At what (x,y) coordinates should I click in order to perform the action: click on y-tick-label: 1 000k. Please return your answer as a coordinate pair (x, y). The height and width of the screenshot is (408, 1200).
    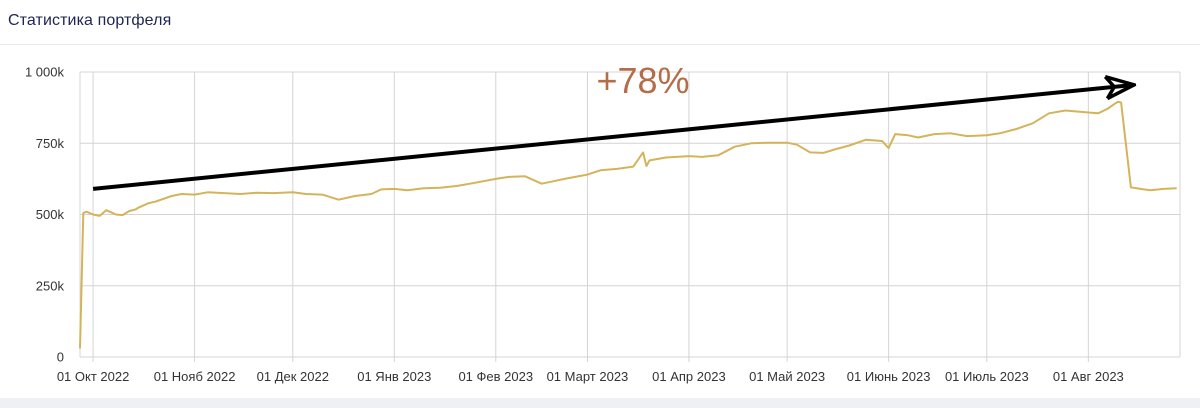
    Looking at the image, I should click on (45, 72).